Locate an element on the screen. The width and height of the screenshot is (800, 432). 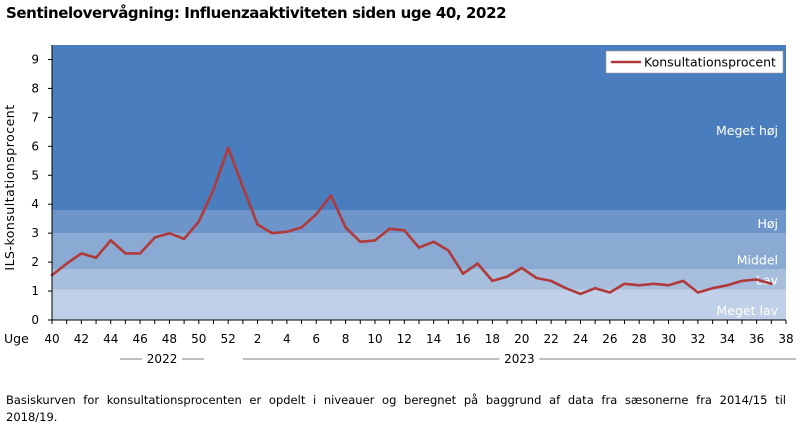
x-tick-label: 14 is located at coordinates (433, 339).